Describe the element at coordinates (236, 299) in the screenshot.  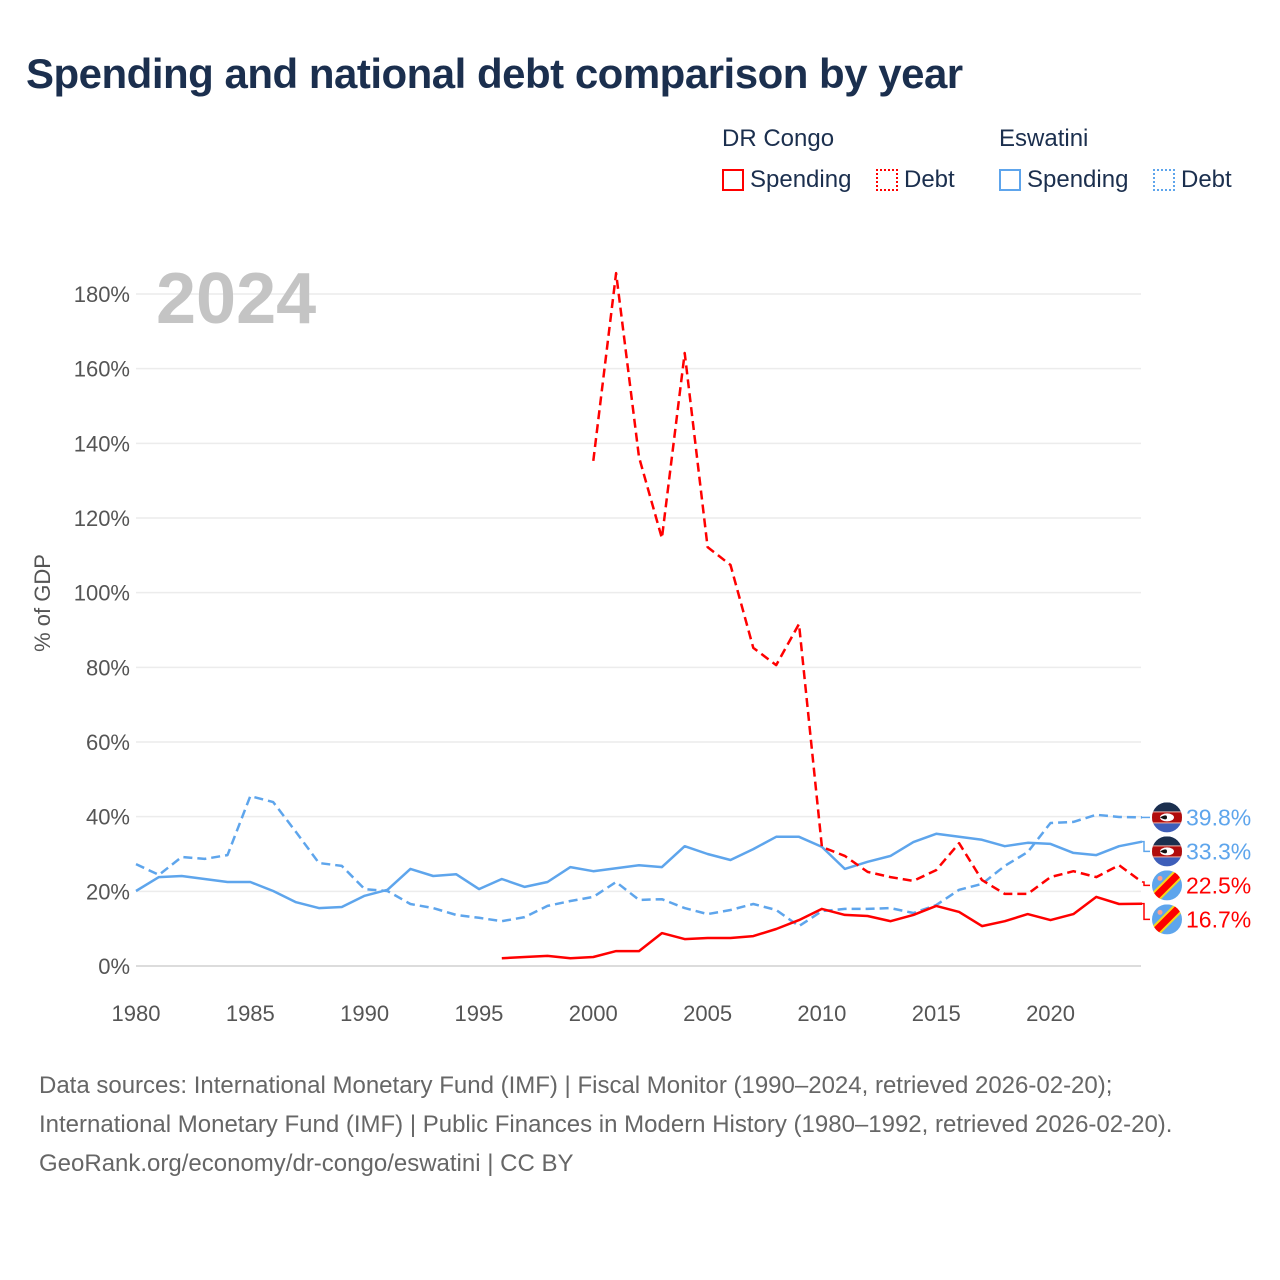
I see `year-overlay: 2024` at that location.